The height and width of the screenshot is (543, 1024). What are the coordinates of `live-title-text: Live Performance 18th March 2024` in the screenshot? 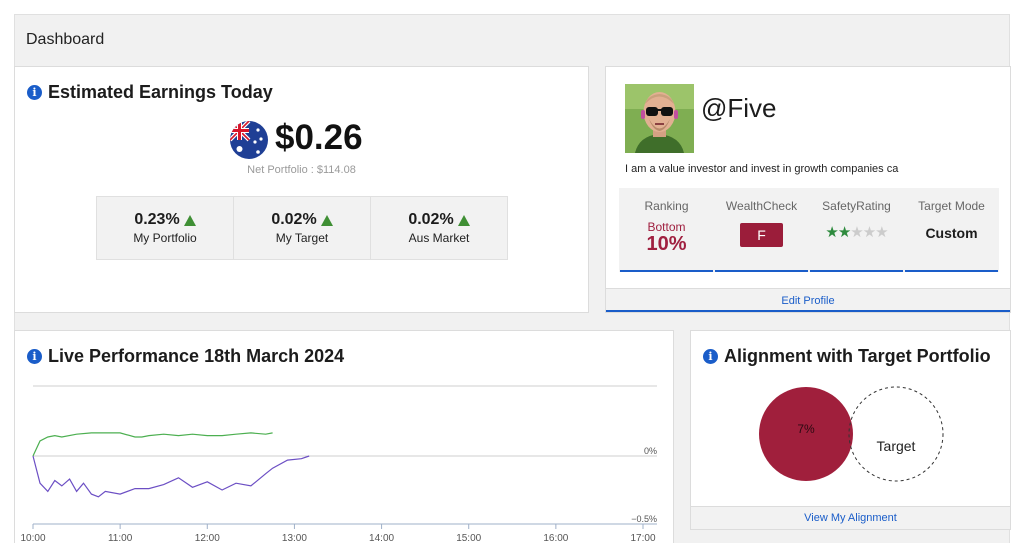 It's located at (196, 356).